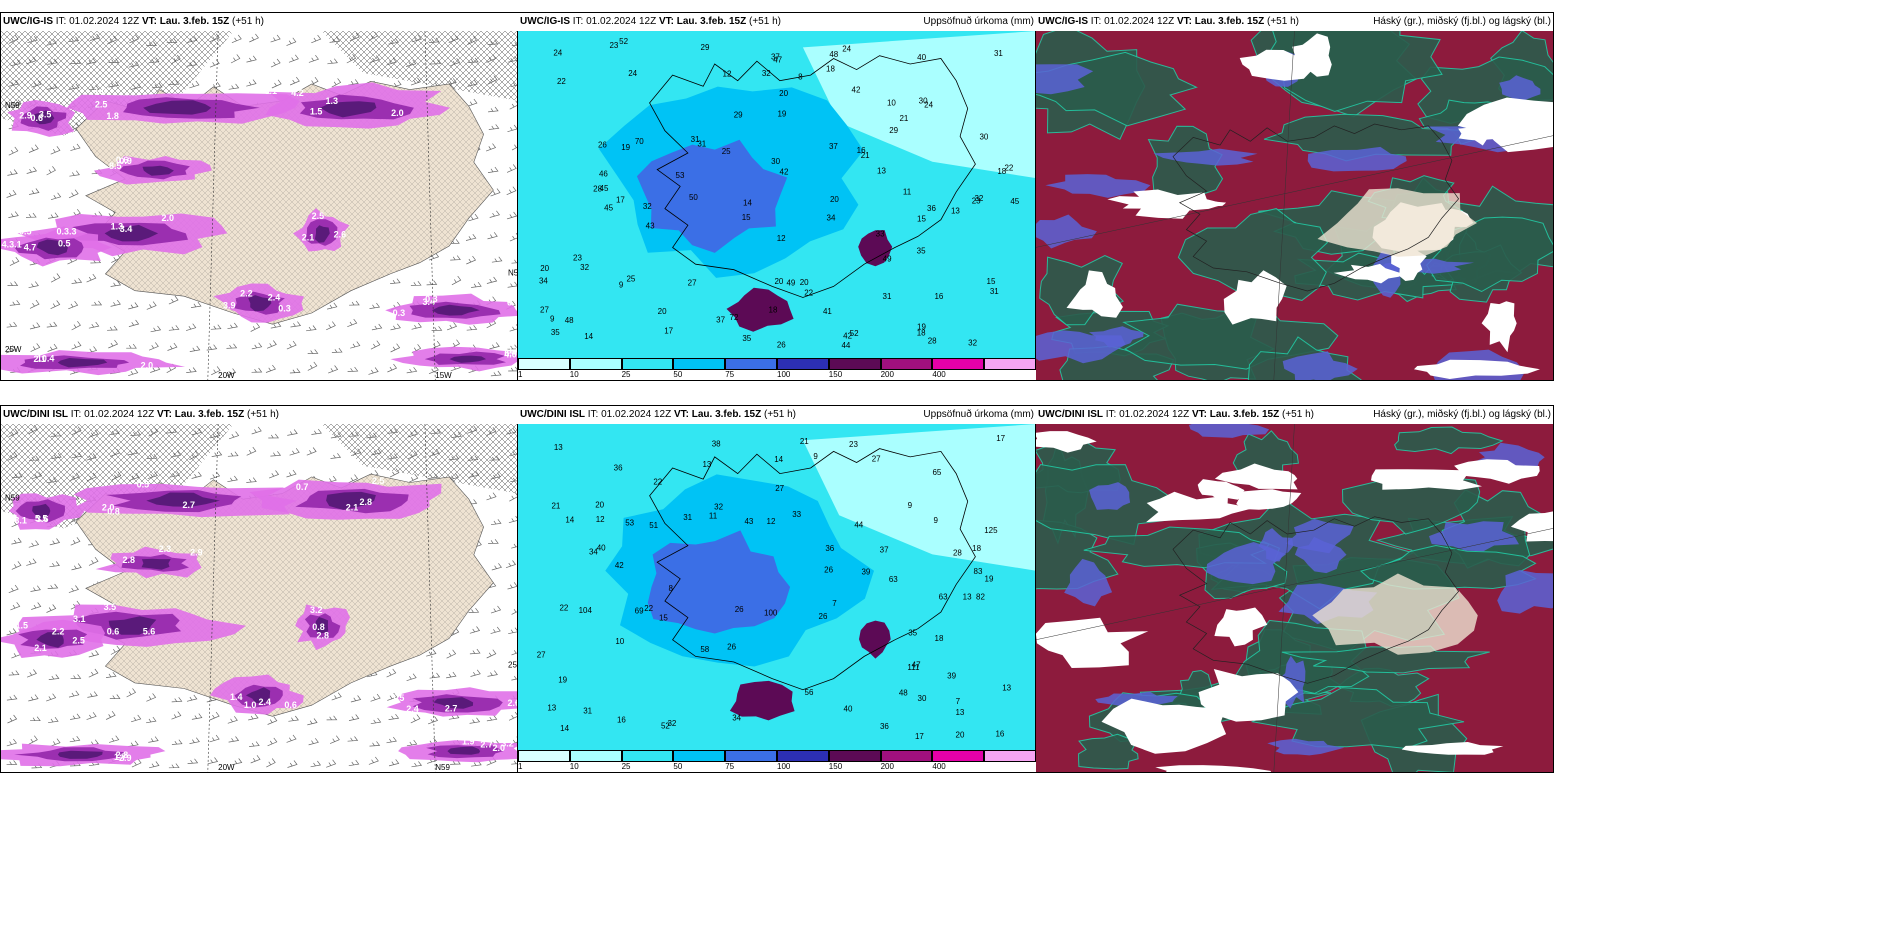  I want to click on legend-tick-label: 75, so click(730, 374).